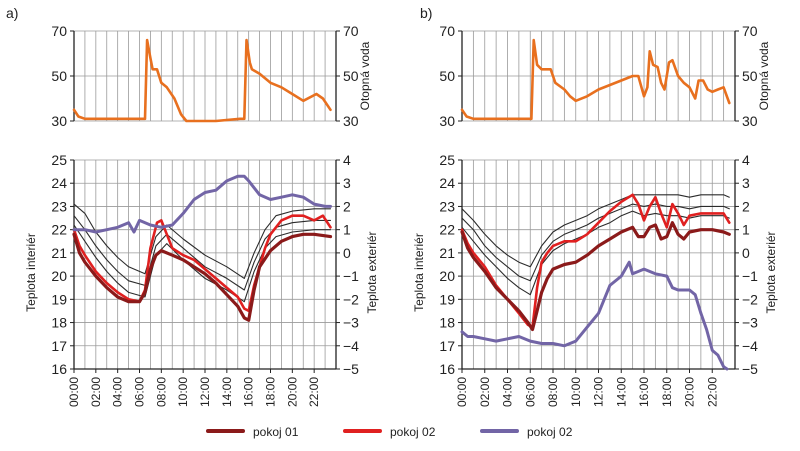  I want to click on top-tick-label-right: 70, so click(351, 31).